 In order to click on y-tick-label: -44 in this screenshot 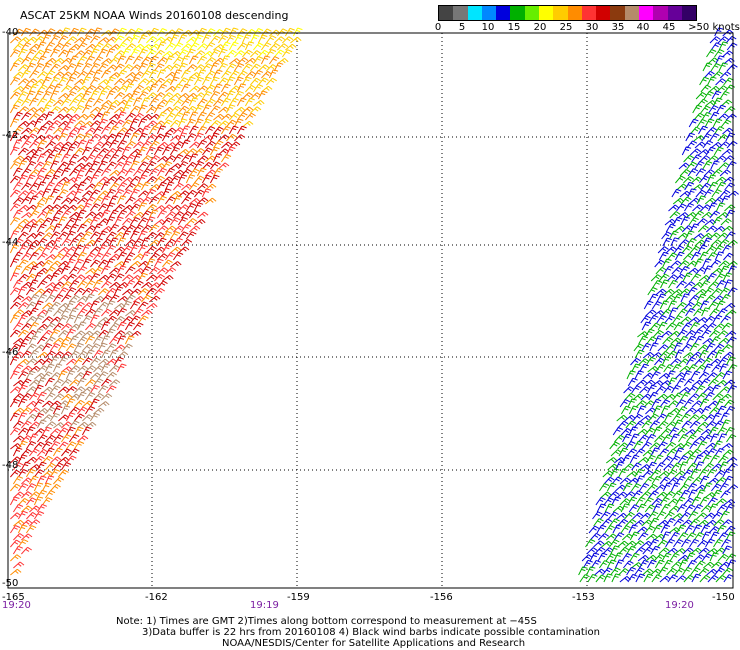, I will do `click(10, 242)`.